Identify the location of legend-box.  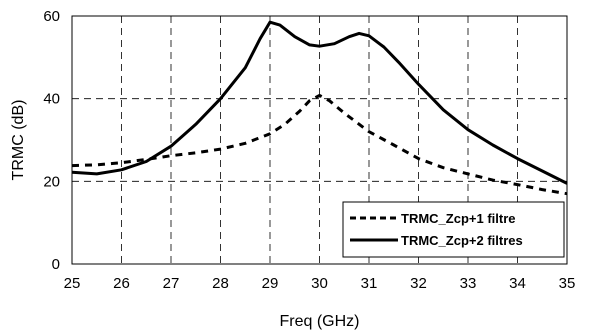
(453, 229).